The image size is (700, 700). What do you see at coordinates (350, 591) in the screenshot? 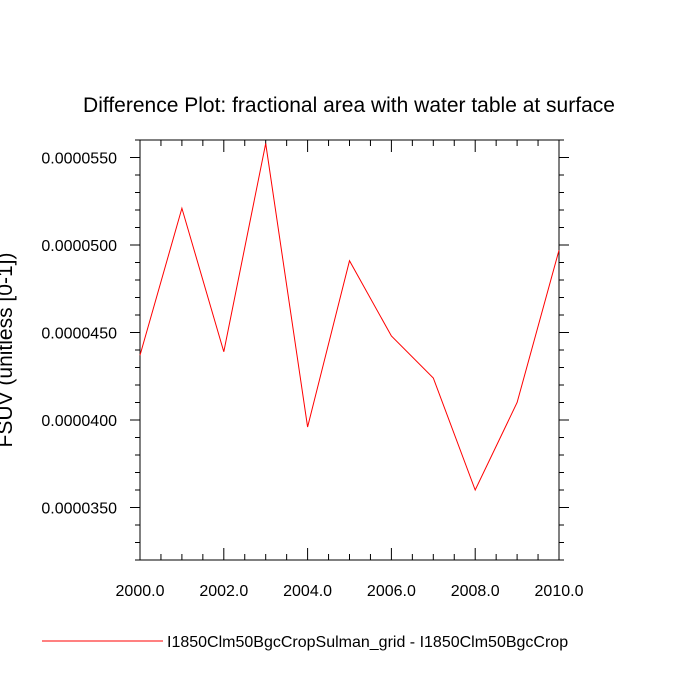
I see `x-tick-labels: 2000.0 2002.0 2004.0 2006.0 2008.0 2010.0` at bounding box center [350, 591].